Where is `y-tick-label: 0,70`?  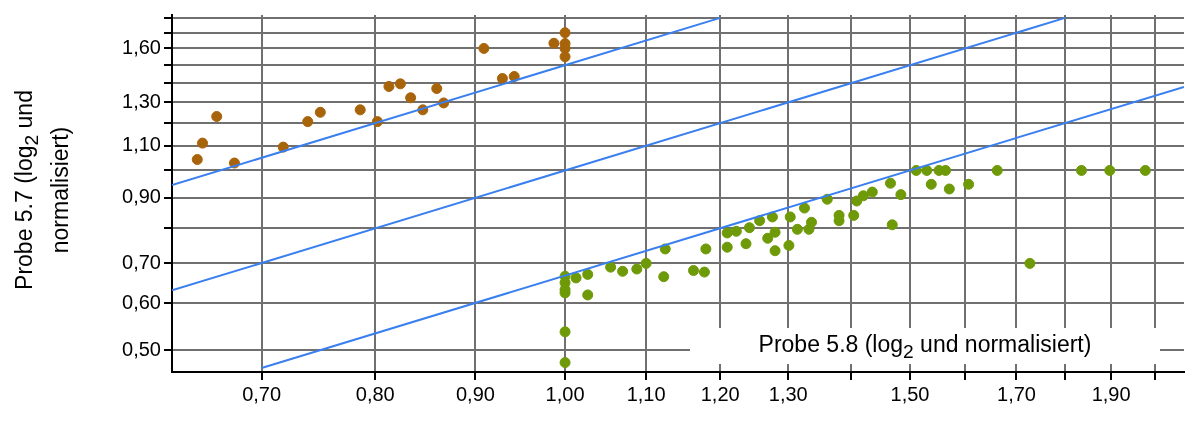
y-tick-label: 0,70 is located at coordinates (141, 261).